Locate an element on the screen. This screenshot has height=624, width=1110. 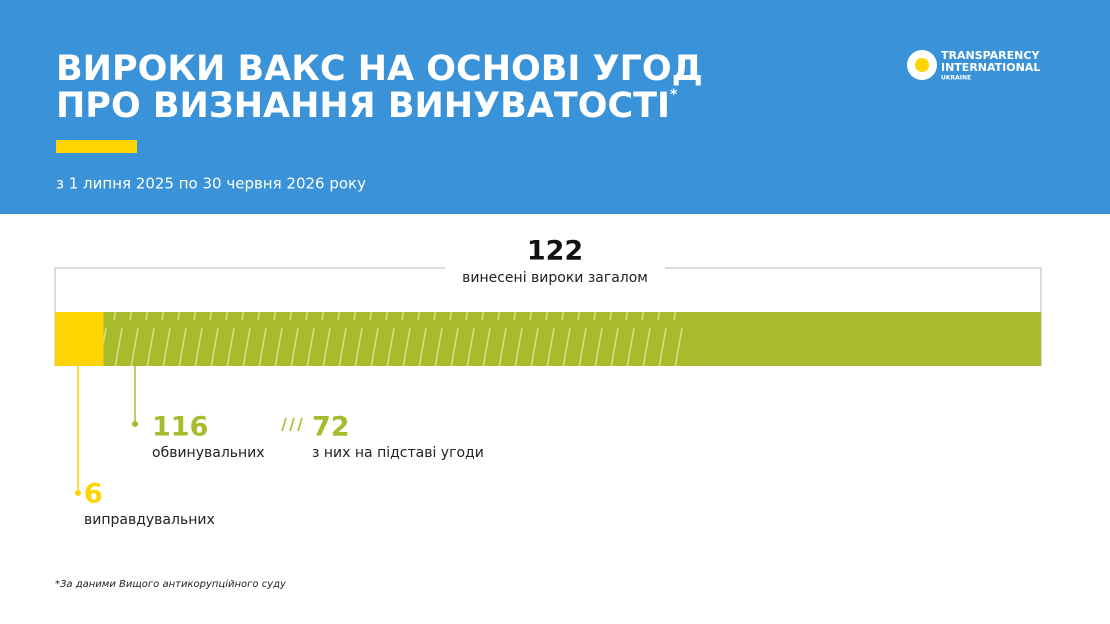
bar-segment is located at coordinates (79, 339).